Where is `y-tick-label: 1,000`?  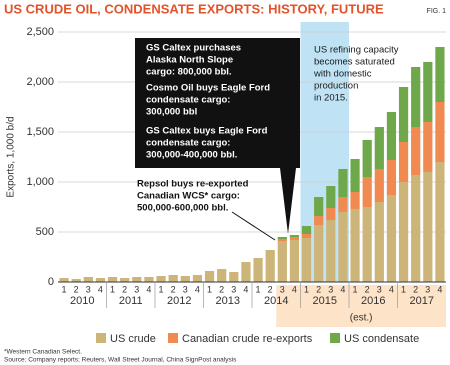
y-tick-label: 1,000 is located at coordinates (40, 182).